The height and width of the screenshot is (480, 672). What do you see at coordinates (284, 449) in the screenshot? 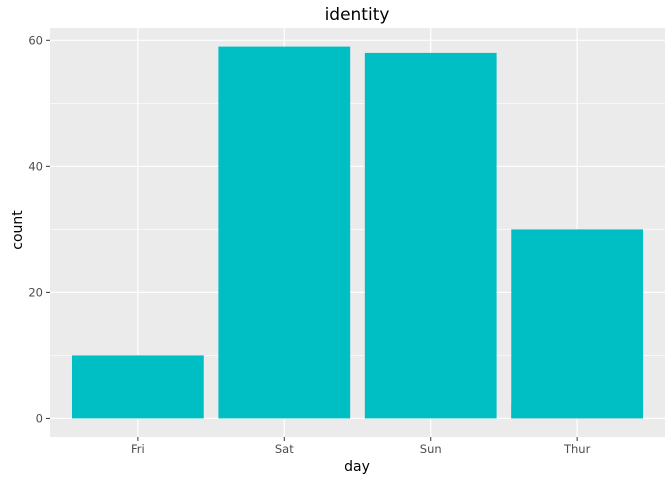
I see `x-tick-label: Sat` at bounding box center [284, 449].